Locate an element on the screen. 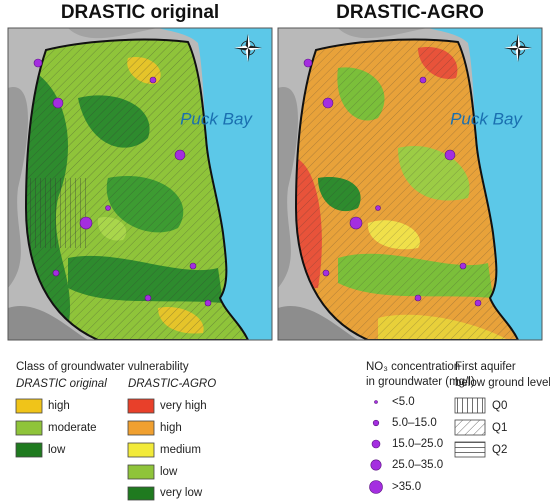 The height and width of the screenshot is (501, 550). map-title: DRASTIC original is located at coordinates (140, 12).